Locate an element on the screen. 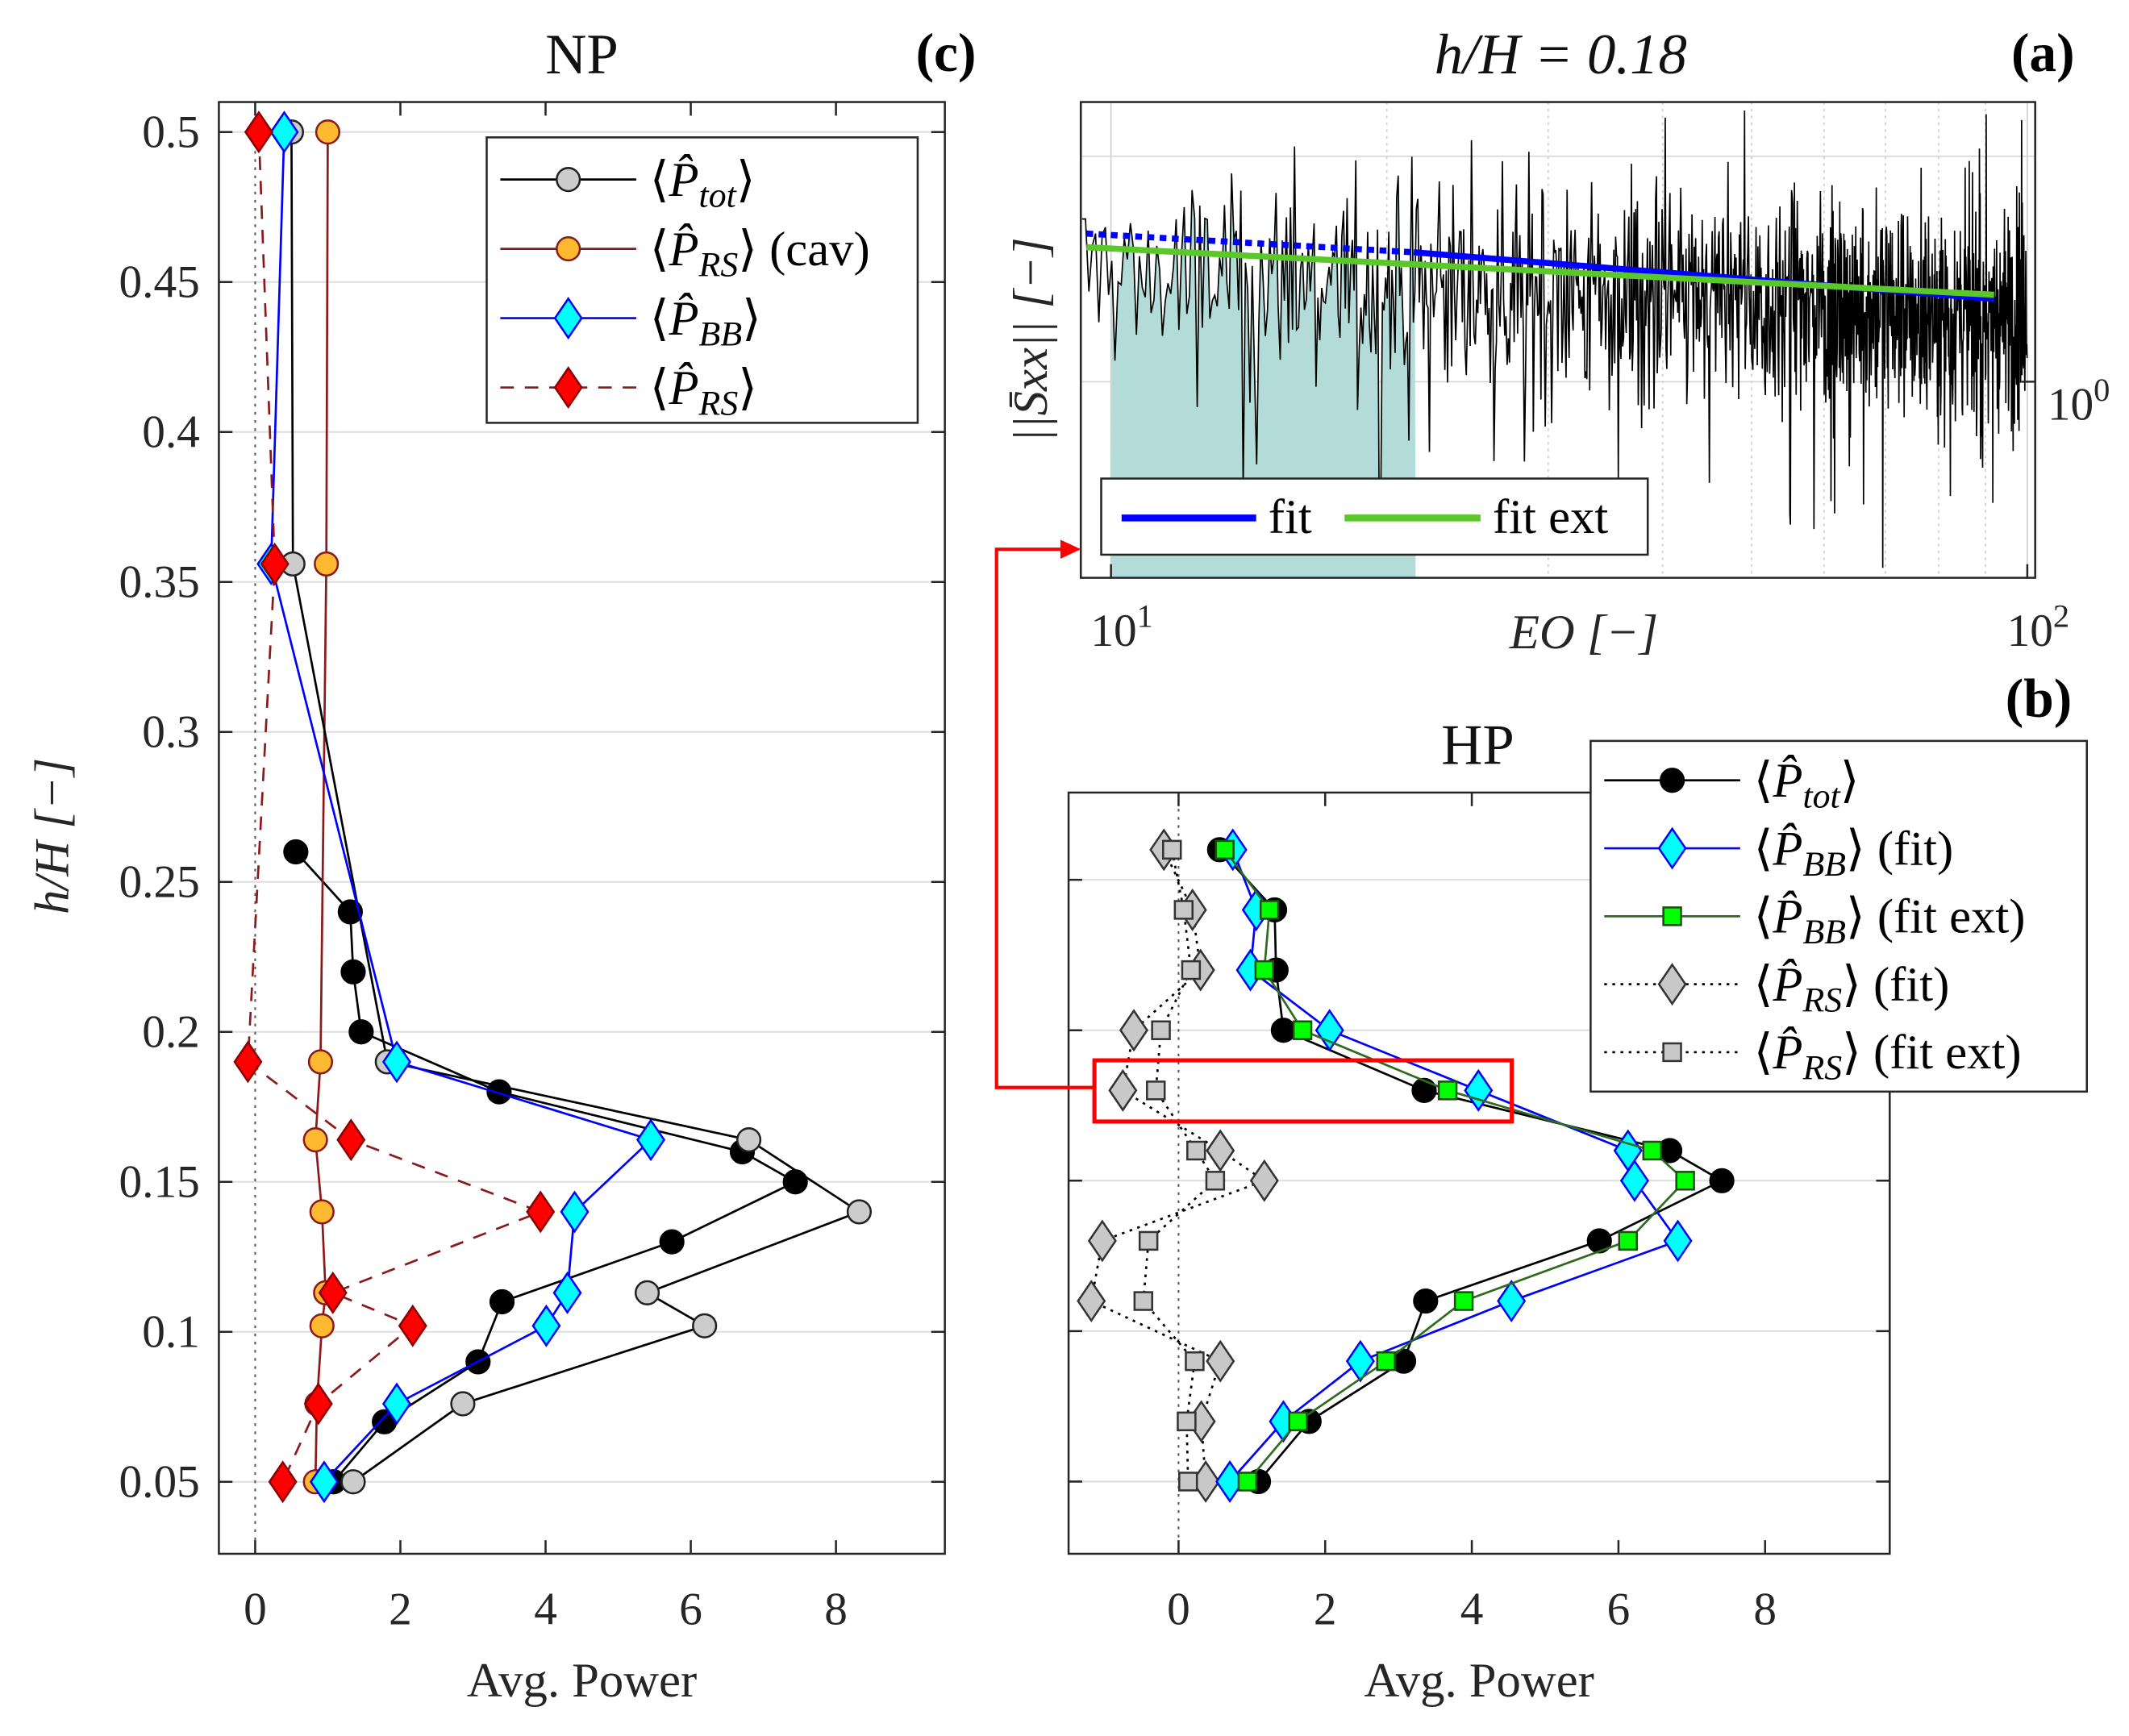 This screenshot has height=1736, width=2129. hp-title: HP is located at coordinates (1477, 745).